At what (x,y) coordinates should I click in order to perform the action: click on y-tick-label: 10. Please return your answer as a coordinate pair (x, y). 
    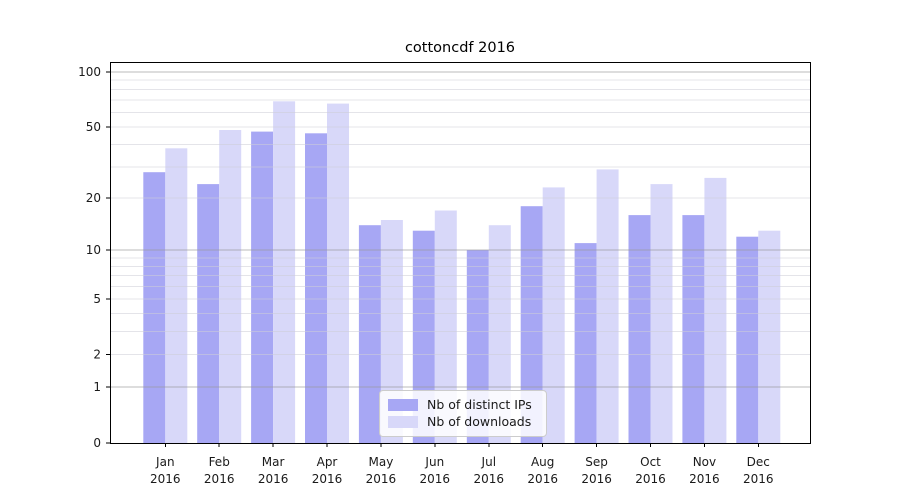
    Looking at the image, I should click on (93, 250).